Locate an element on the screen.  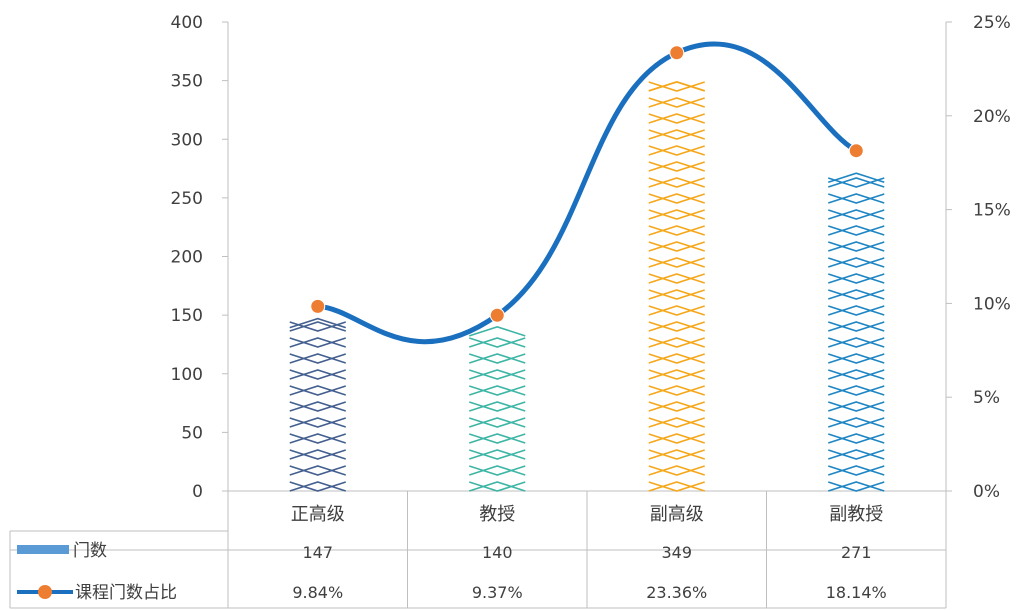
bar-value-cell: 349 is located at coordinates (676, 552).